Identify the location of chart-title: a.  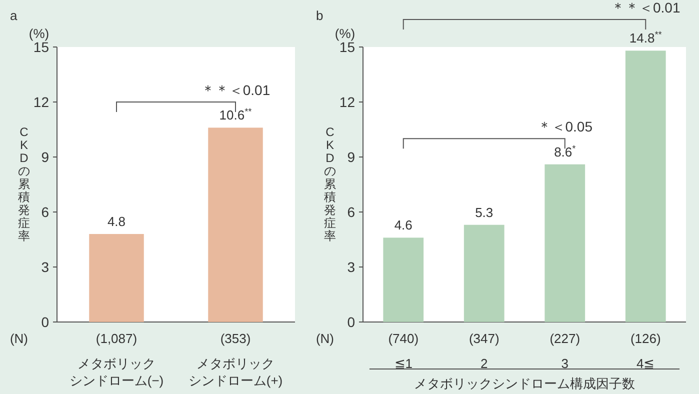
(14, 15).